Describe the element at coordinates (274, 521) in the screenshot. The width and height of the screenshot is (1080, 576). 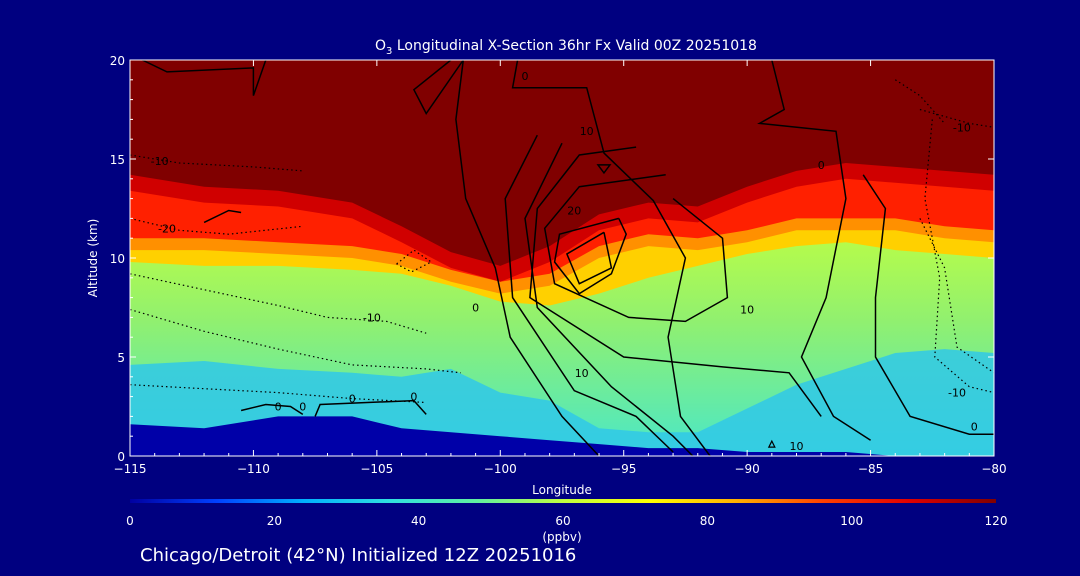
I see `colorbar-tick-label: 20` at that location.